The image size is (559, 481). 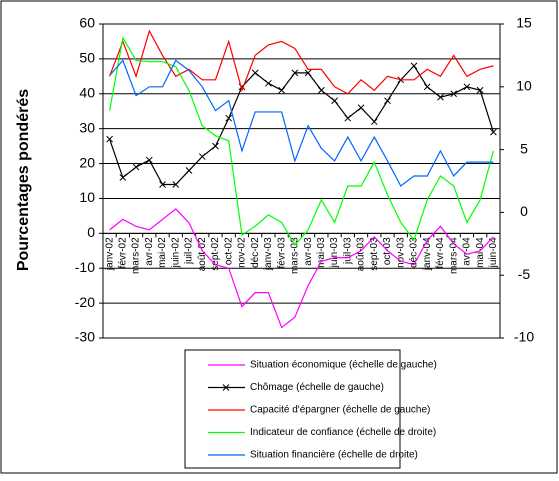 What do you see at coordinates (334, 455) in the screenshot?
I see `legend-label: Situation financière (échelle de droite)` at bounding box center [334, 455].